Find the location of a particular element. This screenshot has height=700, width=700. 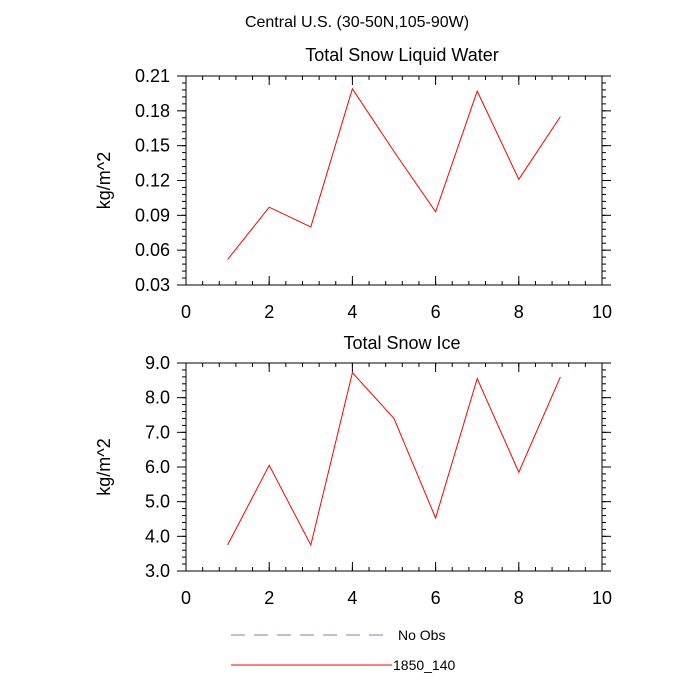

y-tick-label: 0.15 is located at coordinates (152, 146).